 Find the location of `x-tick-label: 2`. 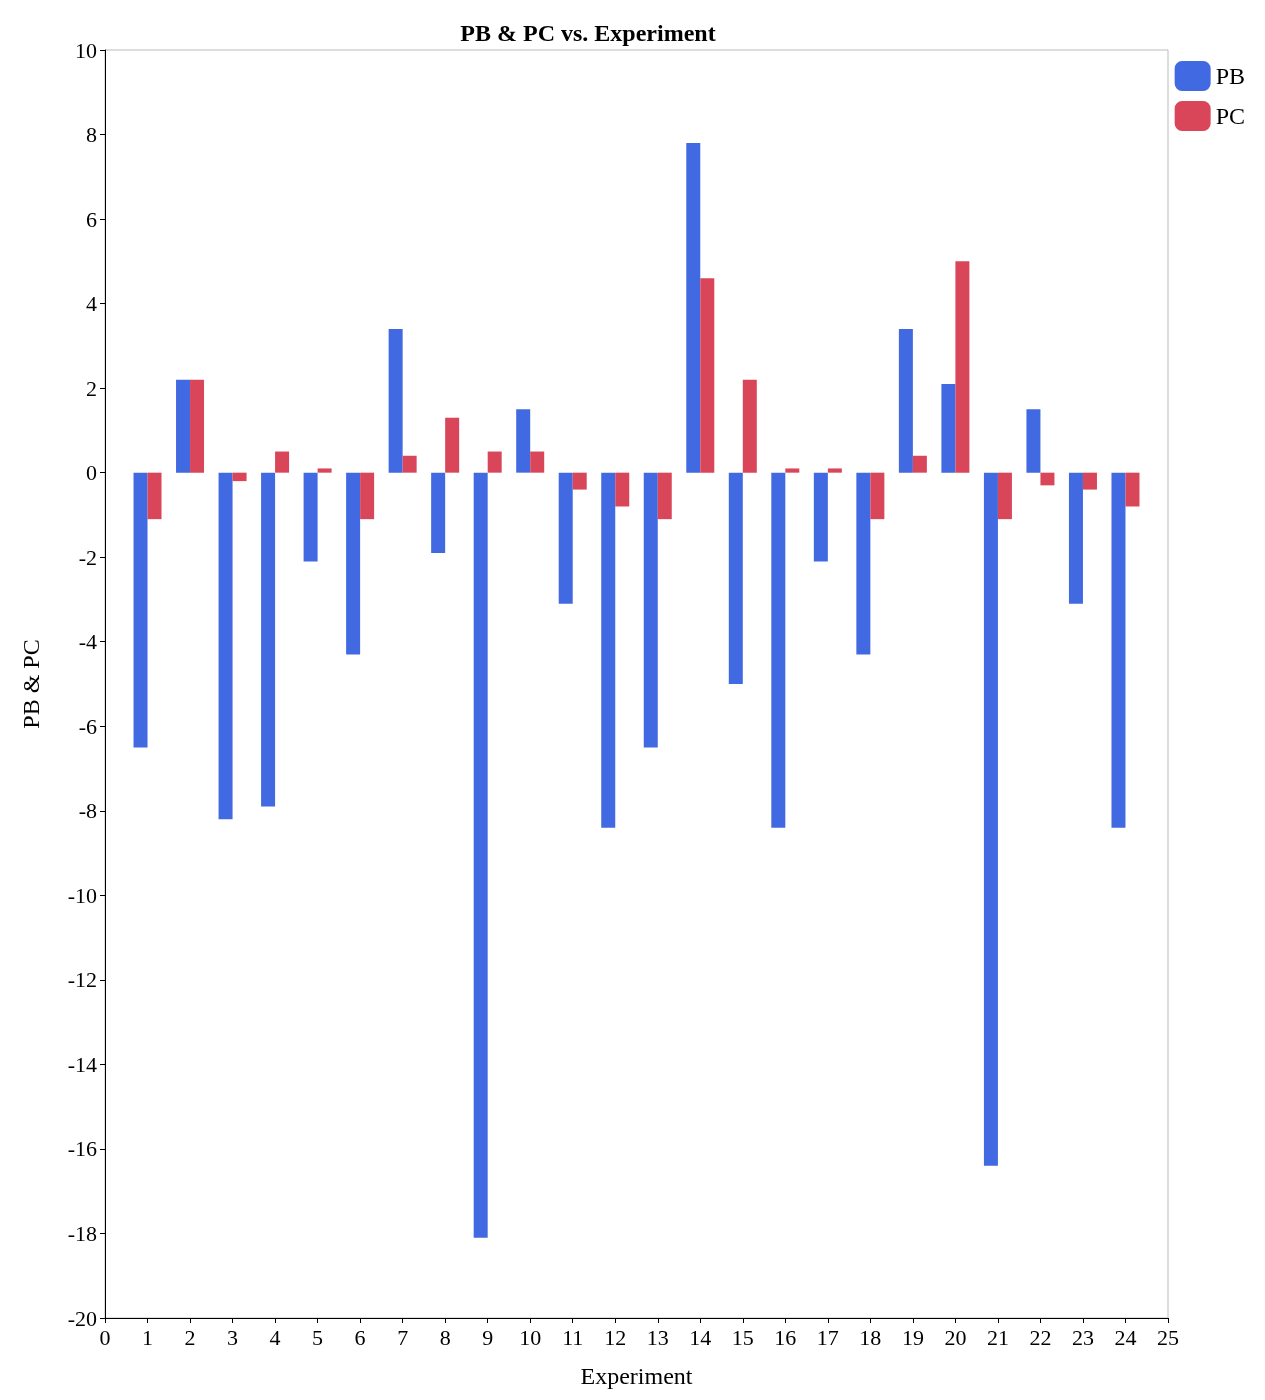

x-tick-label: 2 is located at coordinates (190, 1337).